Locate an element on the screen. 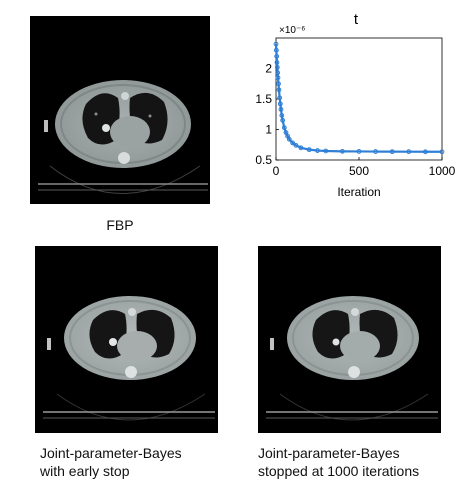 Image resolution: width=474 pixels, height=492 pixels. x-tick-label: 0 is located at coordinates (276, 171).